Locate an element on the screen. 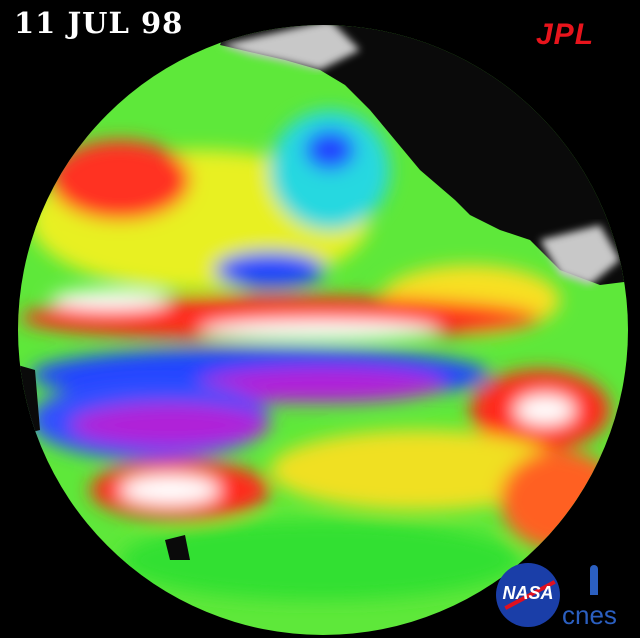 The width and height of the screenshot is (640, 638). nasa-logo-text: NASA is located at coordinates (528, 593).